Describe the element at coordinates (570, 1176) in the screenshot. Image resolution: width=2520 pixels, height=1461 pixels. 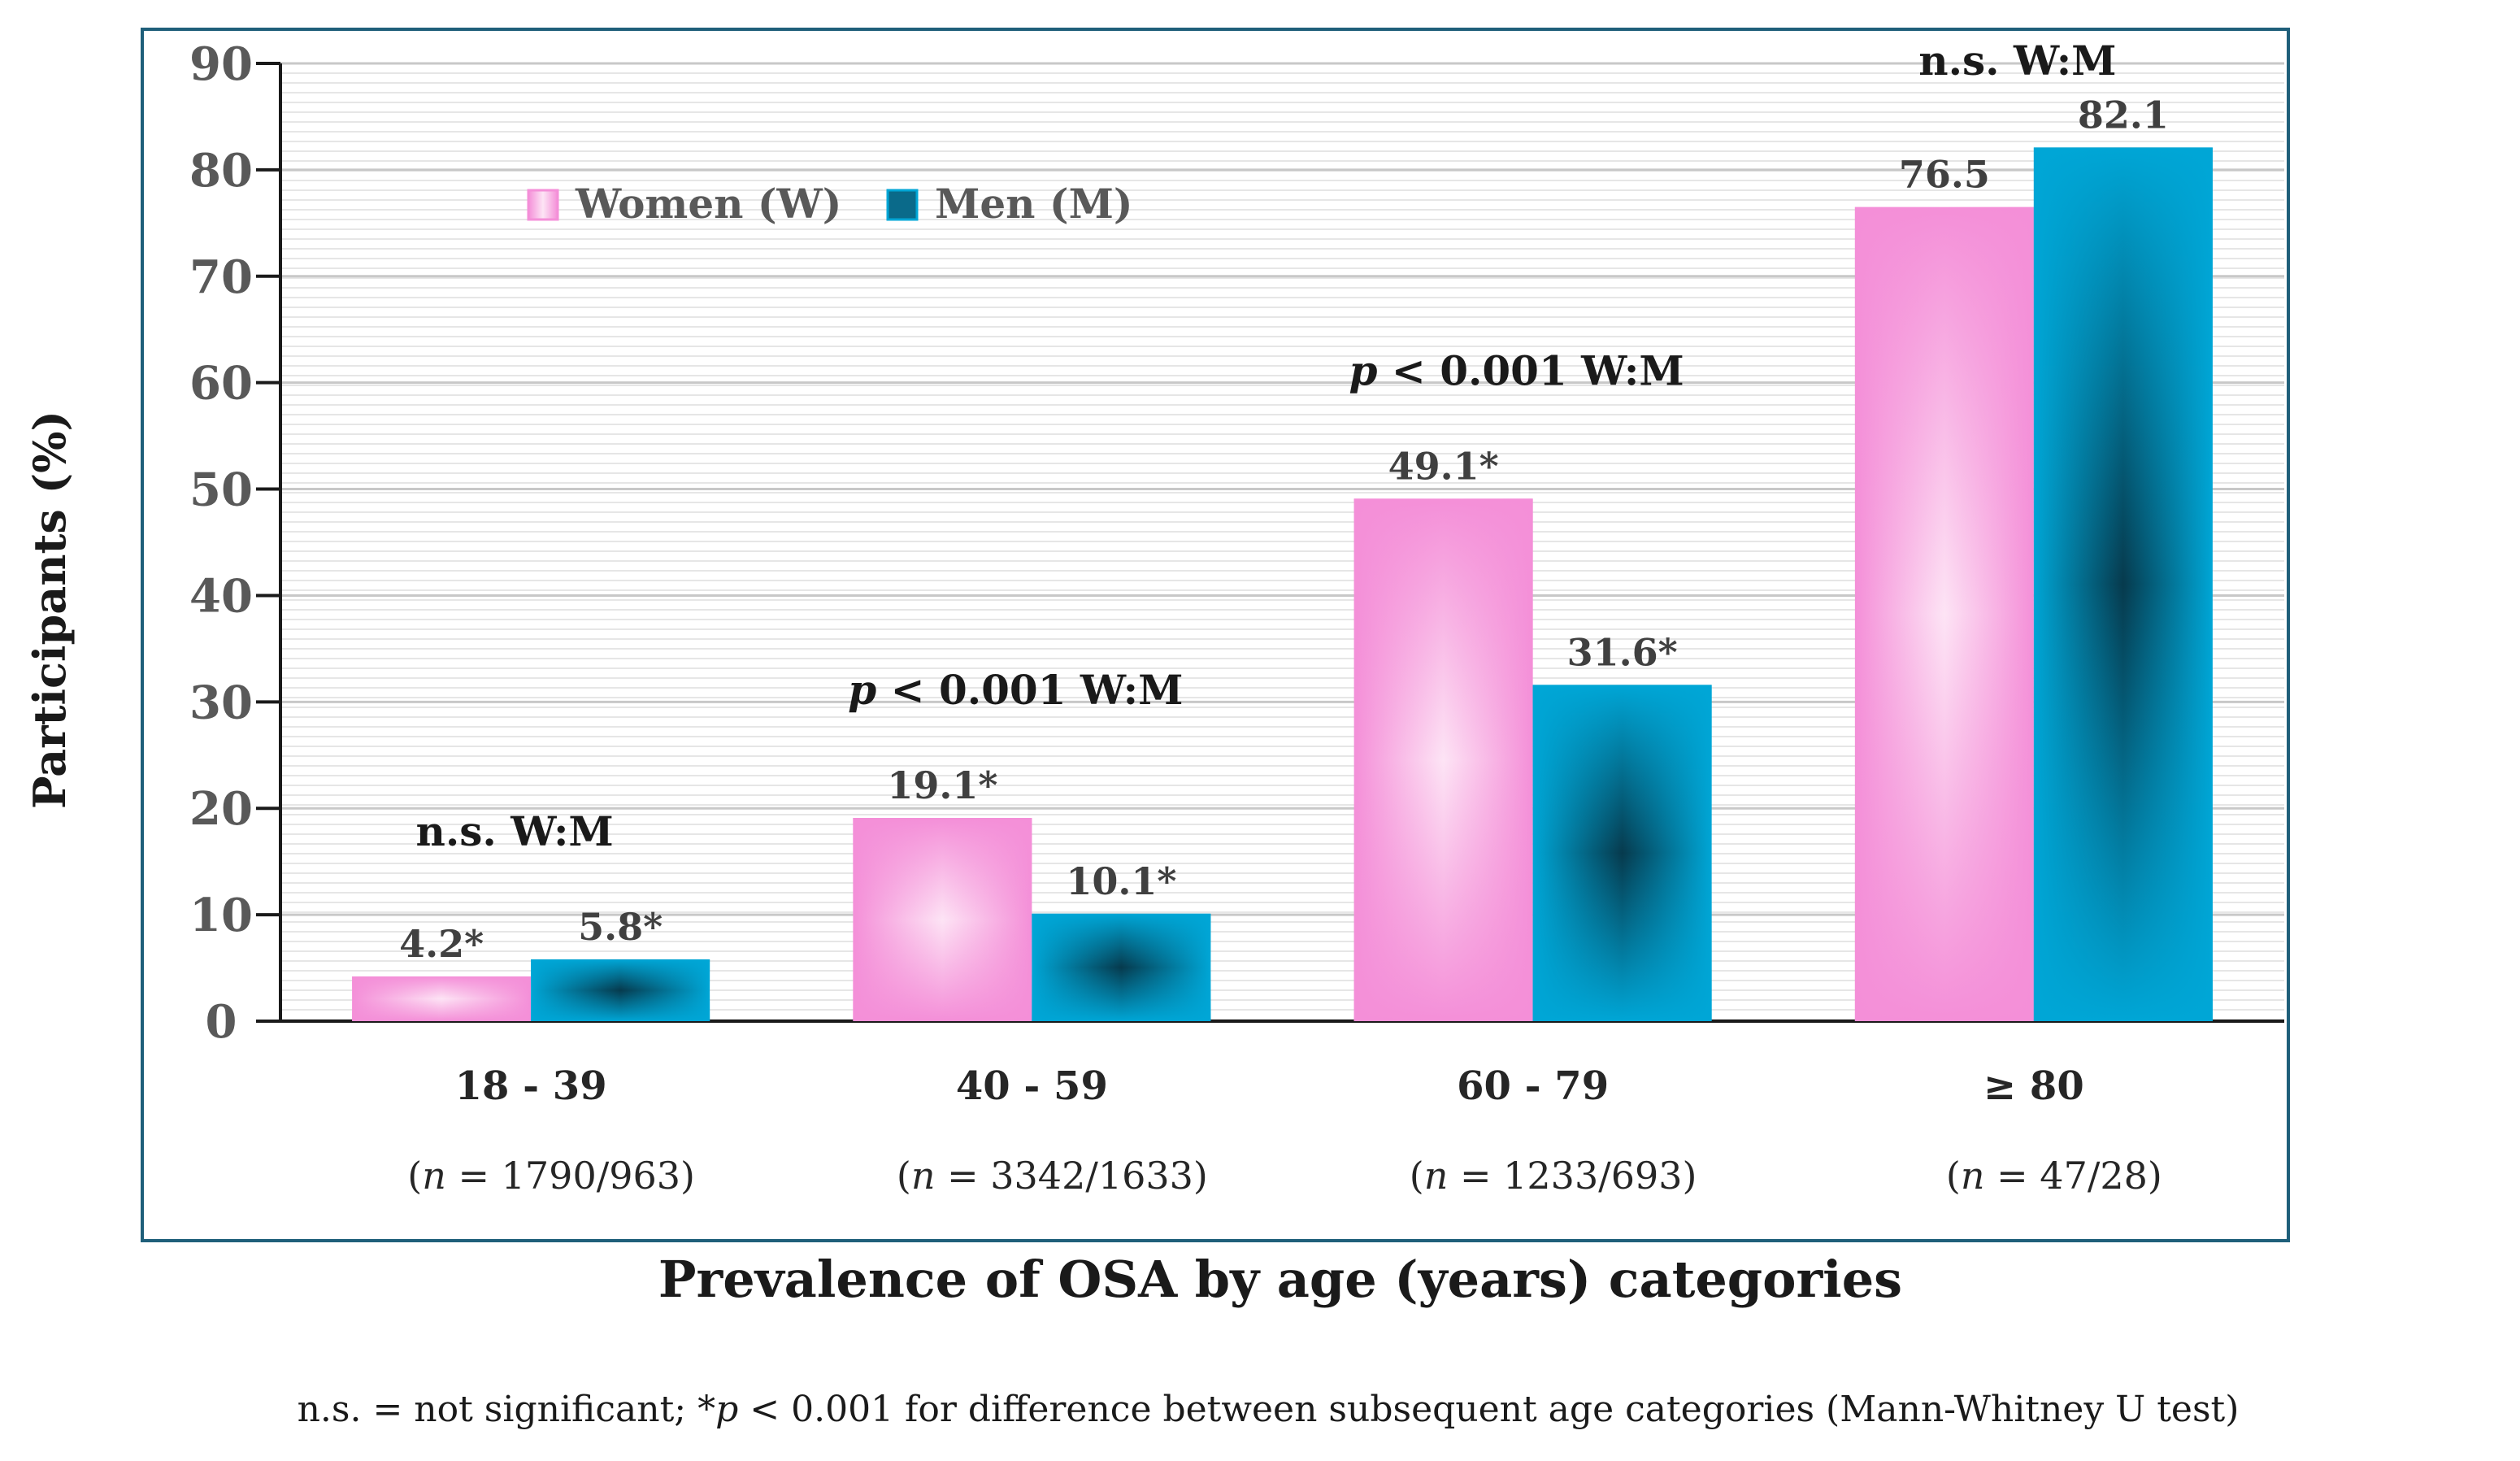
I see `n-rest: = 1790/963)` at that location.